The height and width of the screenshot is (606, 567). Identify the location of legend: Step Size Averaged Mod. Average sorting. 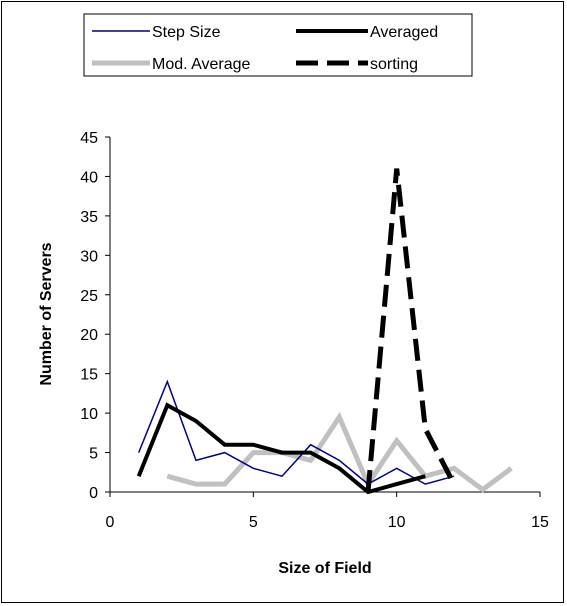
(278, 45).